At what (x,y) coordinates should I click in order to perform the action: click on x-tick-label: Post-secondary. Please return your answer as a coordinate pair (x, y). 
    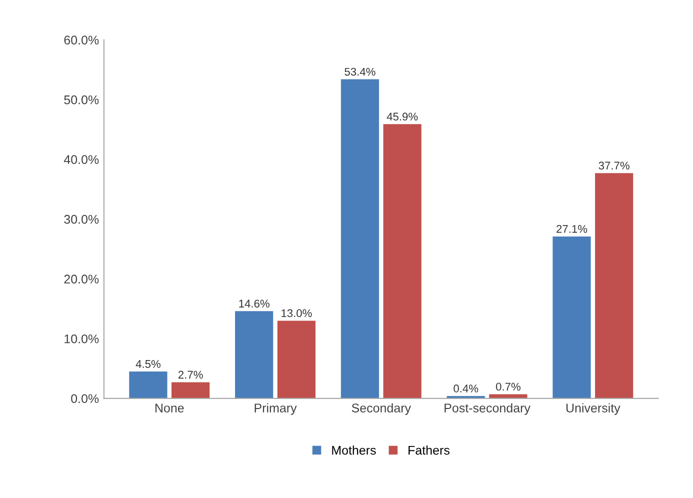
    Looking at the image, I should click on (487, 409).